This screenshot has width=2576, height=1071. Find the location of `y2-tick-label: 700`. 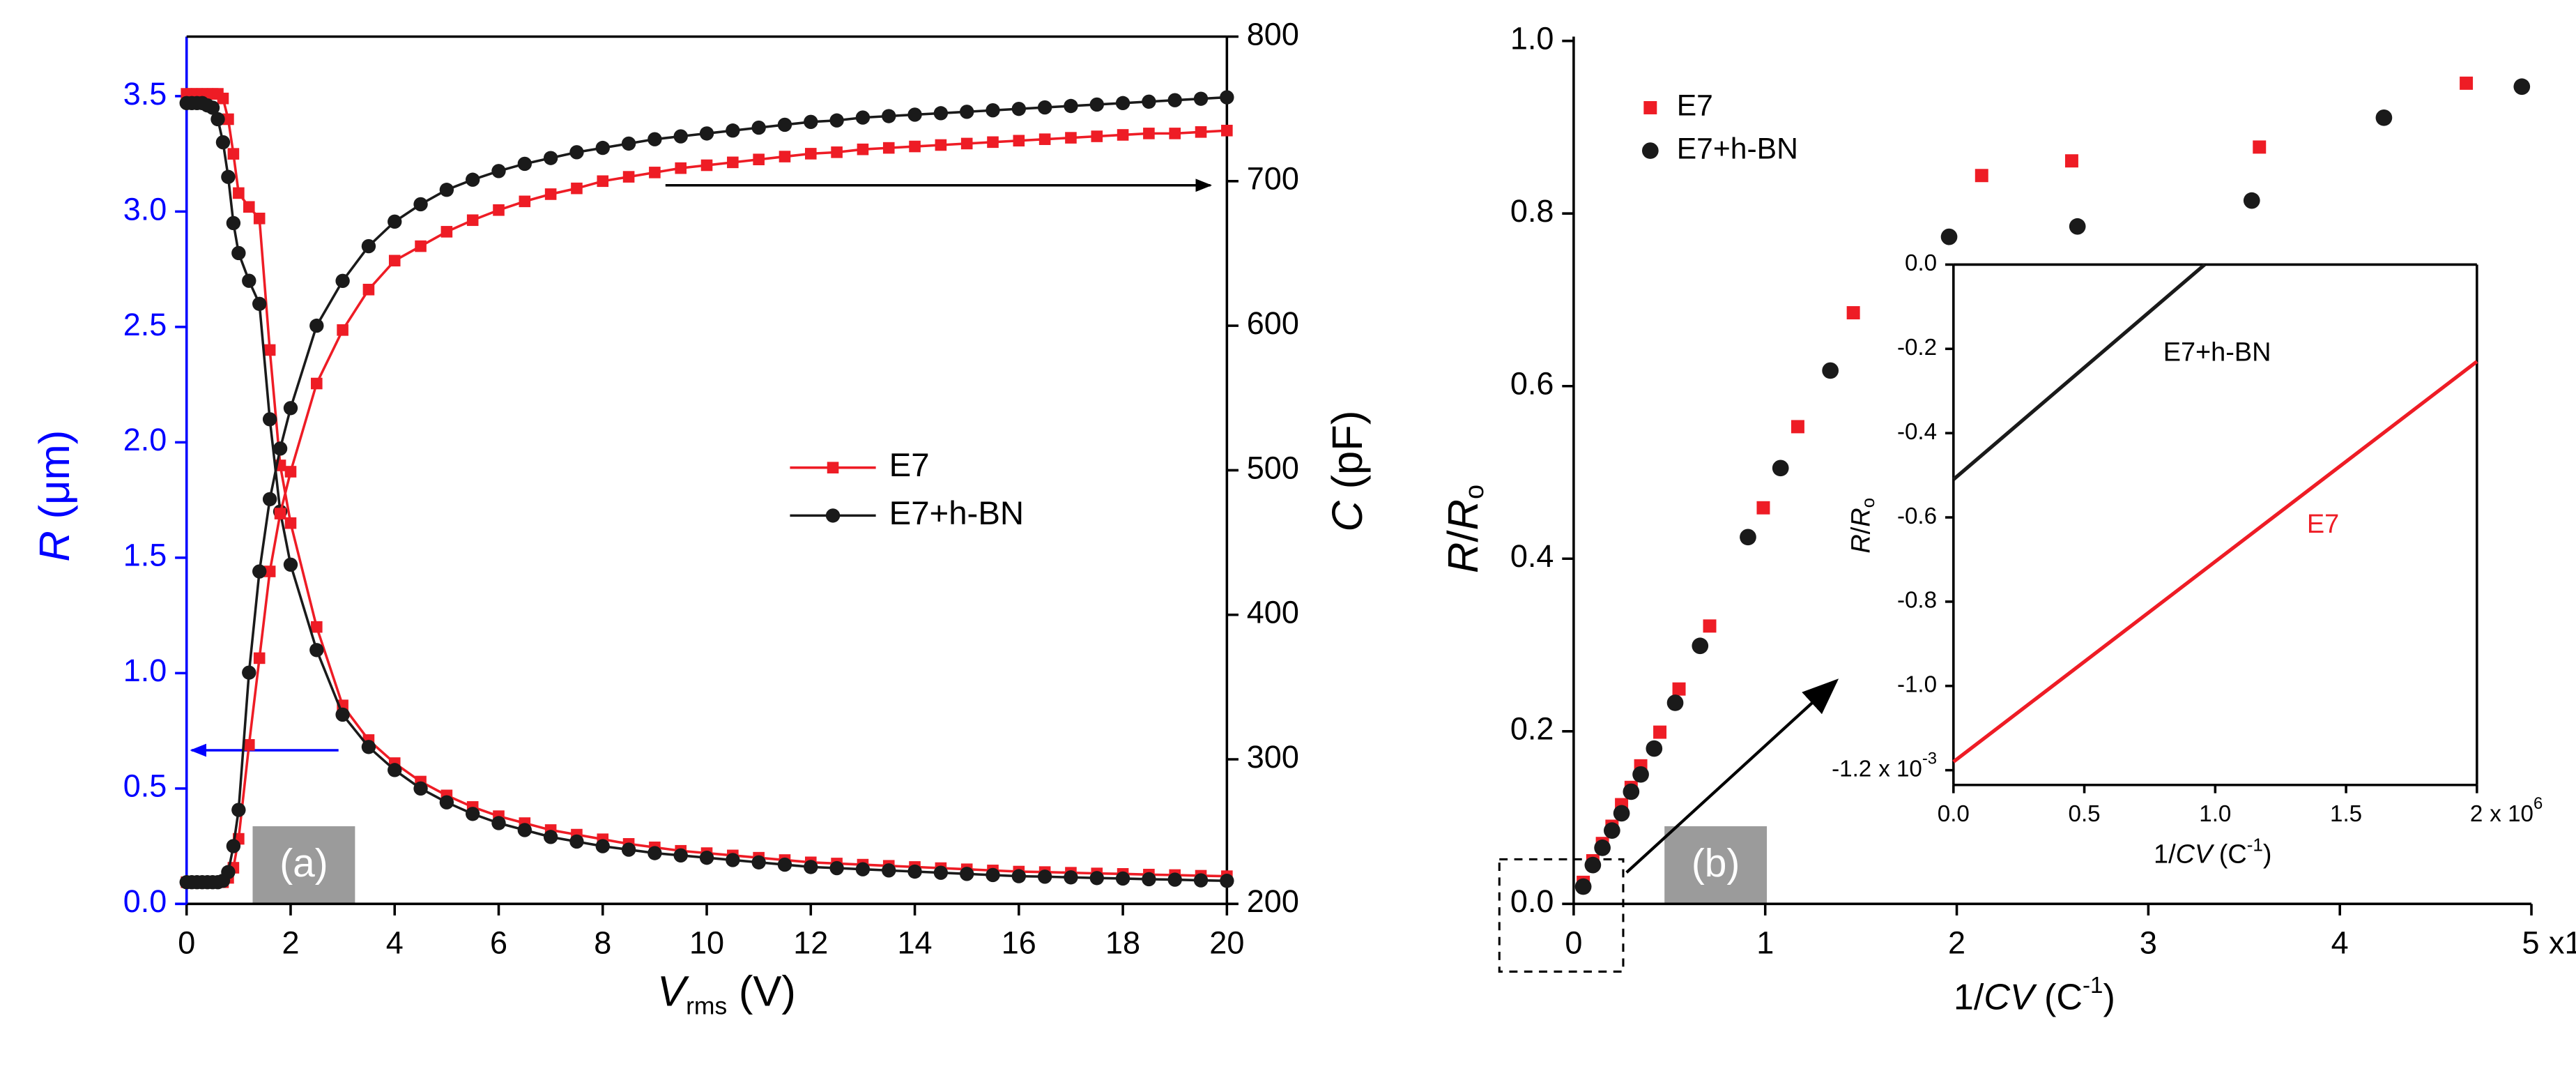

y2-tick-label: 700 is located at coordinates (1273, 179).